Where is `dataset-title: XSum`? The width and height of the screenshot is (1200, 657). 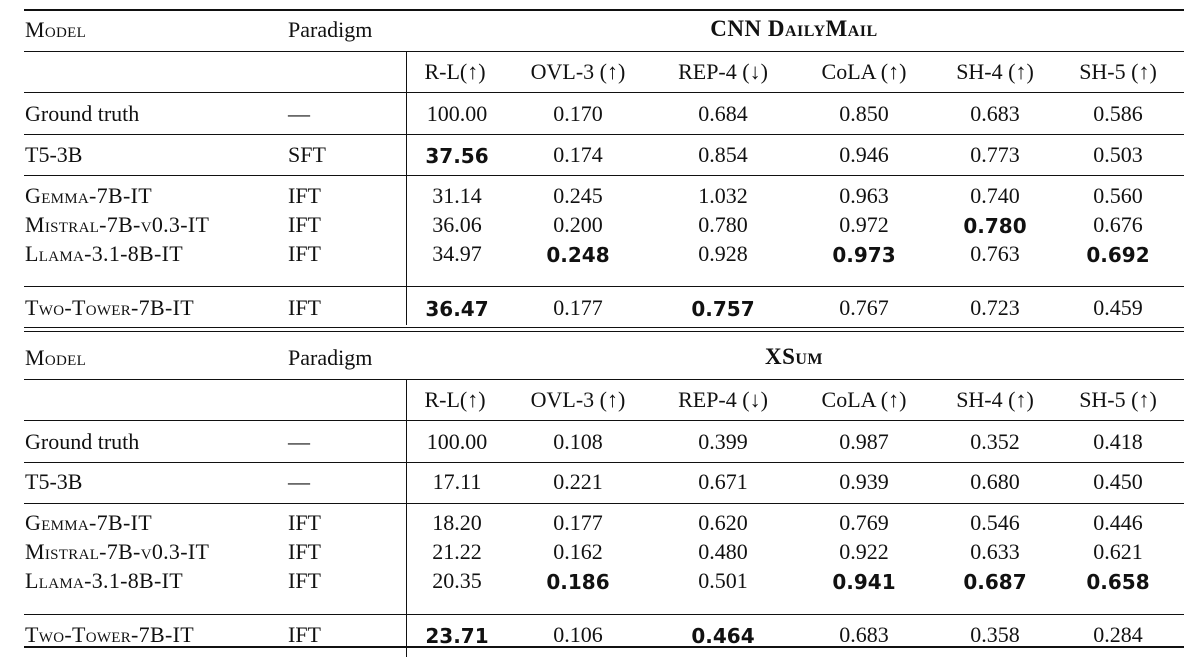 dataset-title: XSum is located at coordinates (794, 356).